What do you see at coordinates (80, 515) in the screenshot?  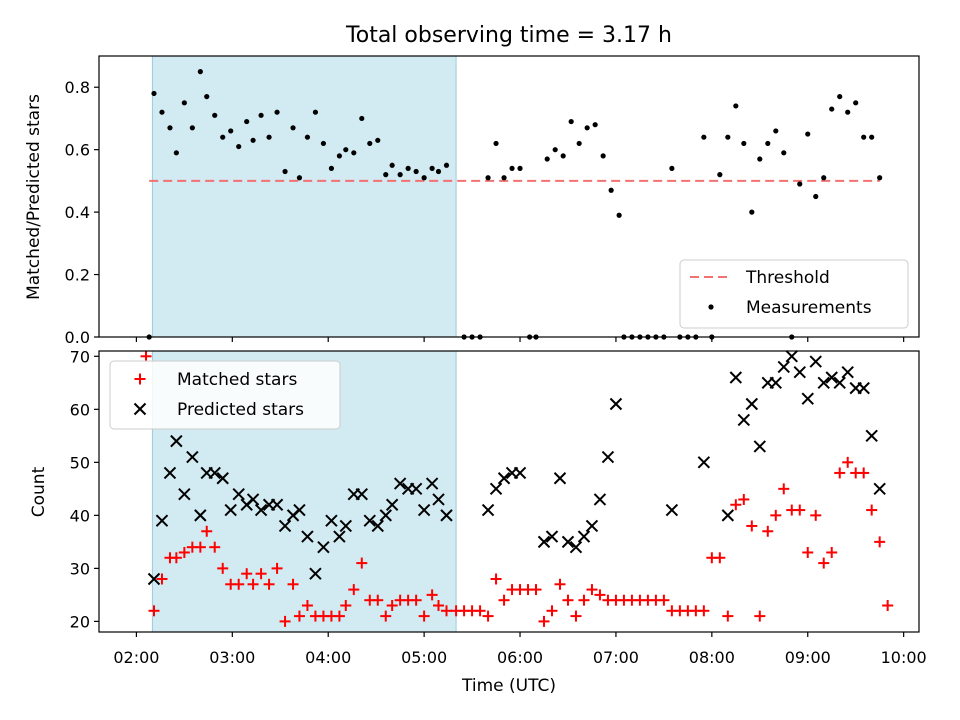 I see `bottom-y-tick-label: 40` at bounding box center [80, 515].